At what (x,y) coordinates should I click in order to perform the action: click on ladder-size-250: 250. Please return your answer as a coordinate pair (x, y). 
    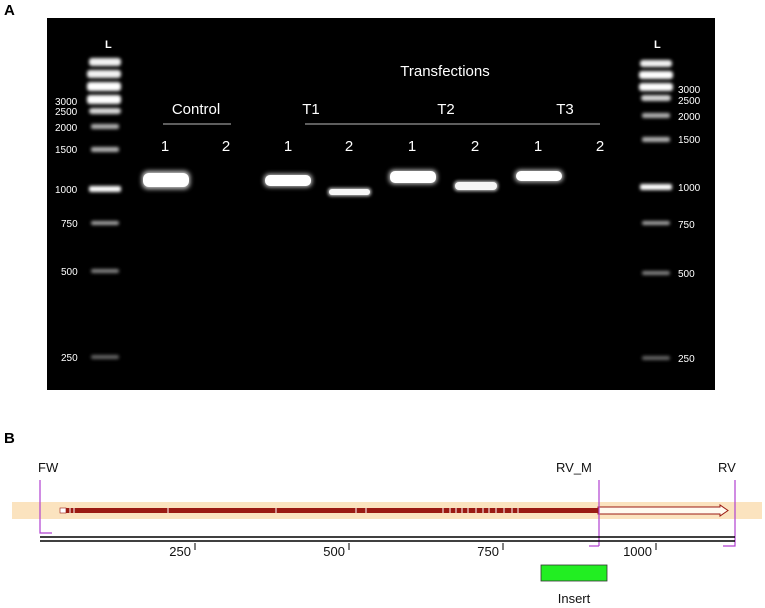
    Looking at the image, I should click on (69, 358).